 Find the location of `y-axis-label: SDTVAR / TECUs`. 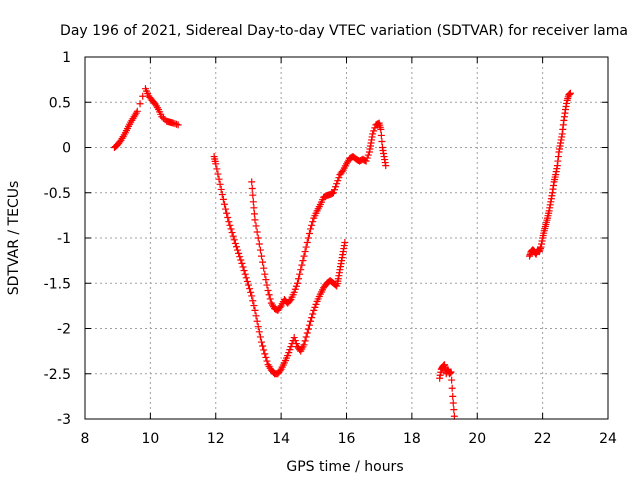

y-axis-label: SDTVAR / TECUs is located at coordinates (14, 238).